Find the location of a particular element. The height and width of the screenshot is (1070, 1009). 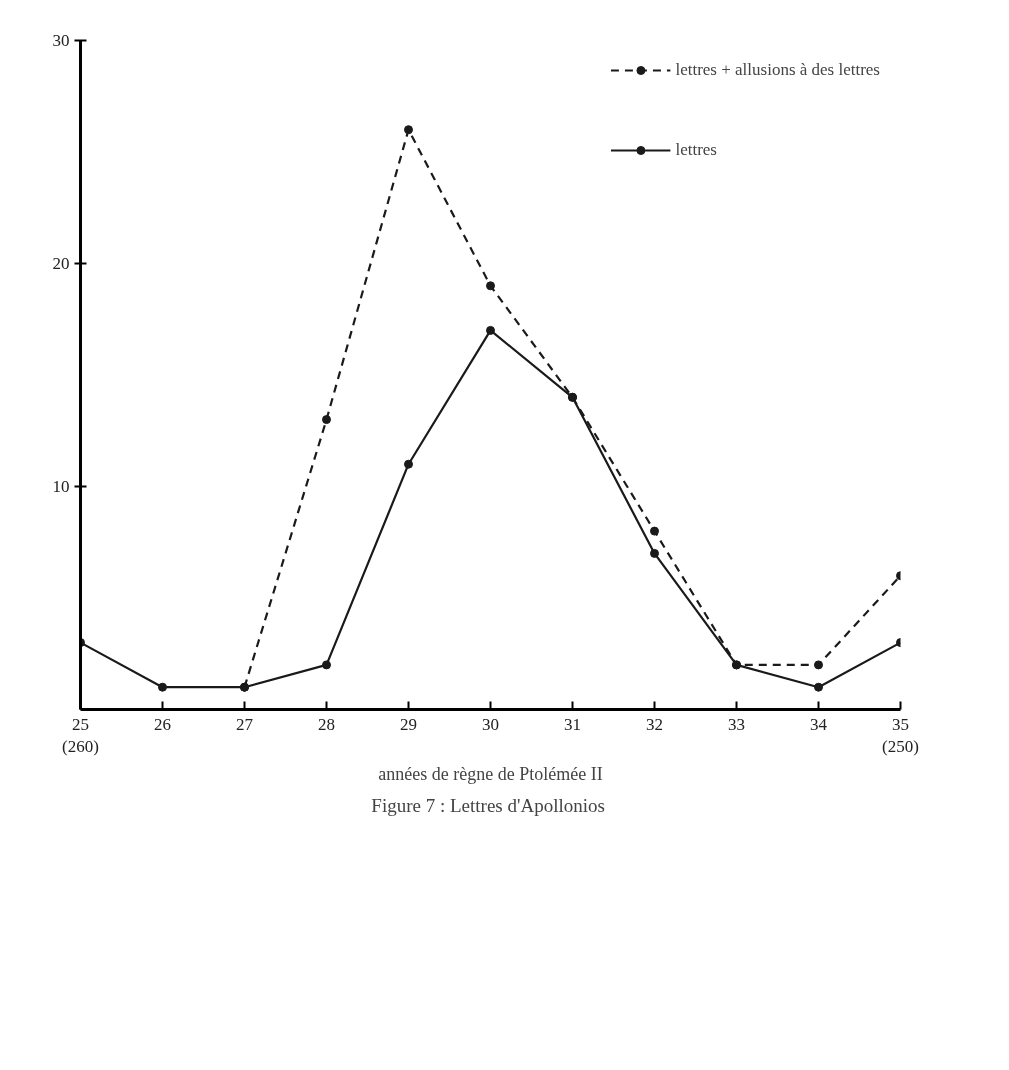

legend-label: lettres is located at coordinates (696, 150).